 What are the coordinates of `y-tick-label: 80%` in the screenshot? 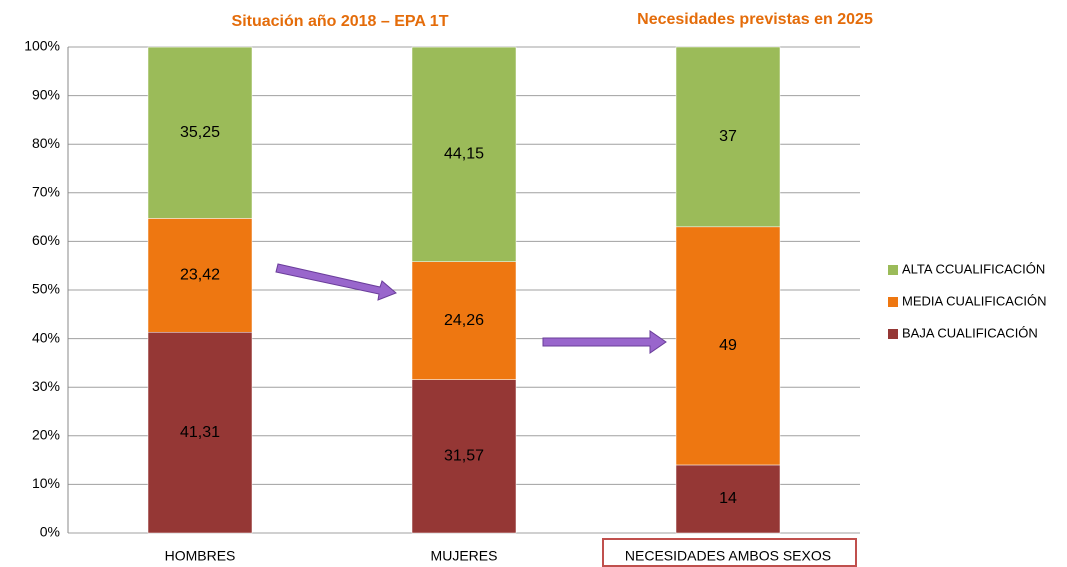 It's located at (46, 143).